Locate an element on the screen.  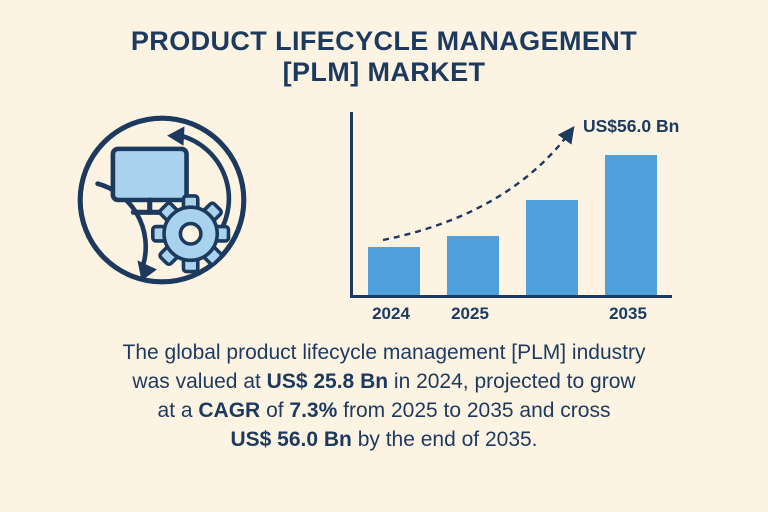
description-highlight: 7.3% is located at coordinates (313, 410).